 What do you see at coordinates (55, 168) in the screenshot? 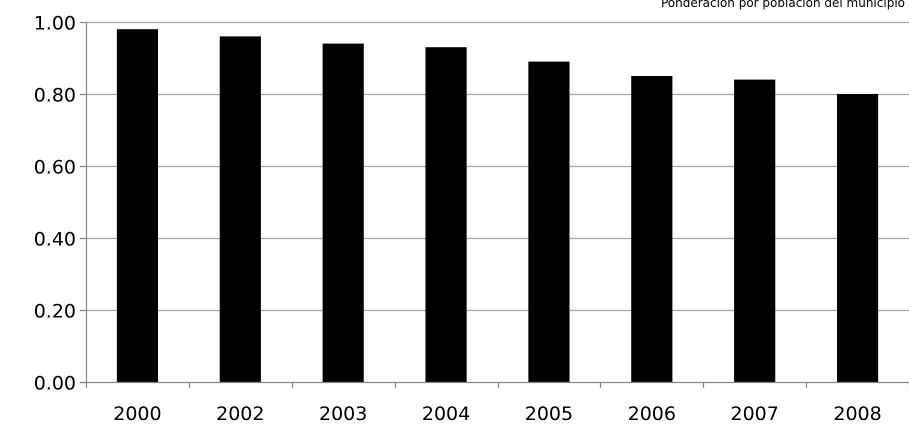
I see `y-tick-label: 0.60` at bounding box center [55, 168].